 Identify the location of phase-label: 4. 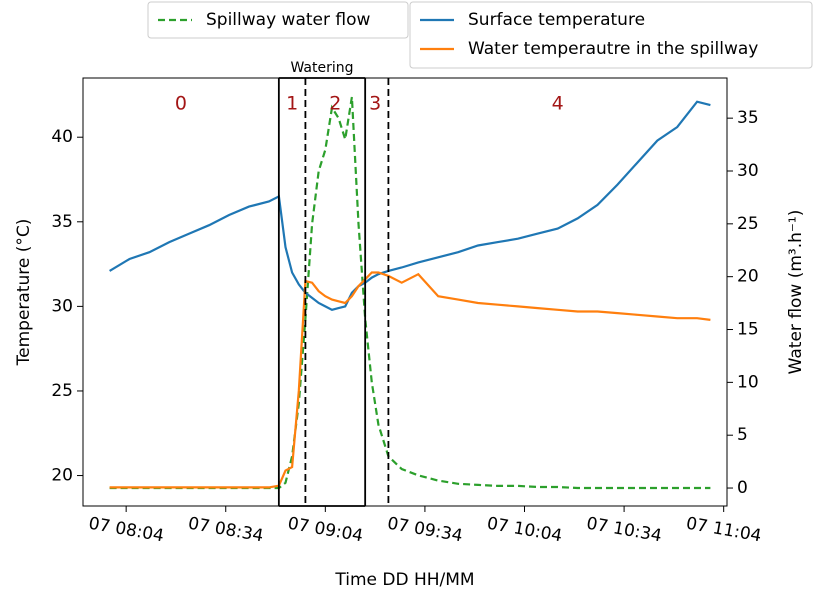
(558, 104).